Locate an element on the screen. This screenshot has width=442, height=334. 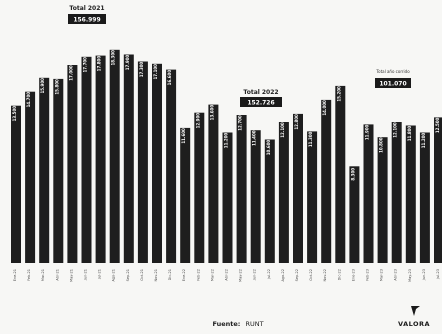
annotation-total-2021: Total 2021 156.999 is located at coordinates (87, 14).